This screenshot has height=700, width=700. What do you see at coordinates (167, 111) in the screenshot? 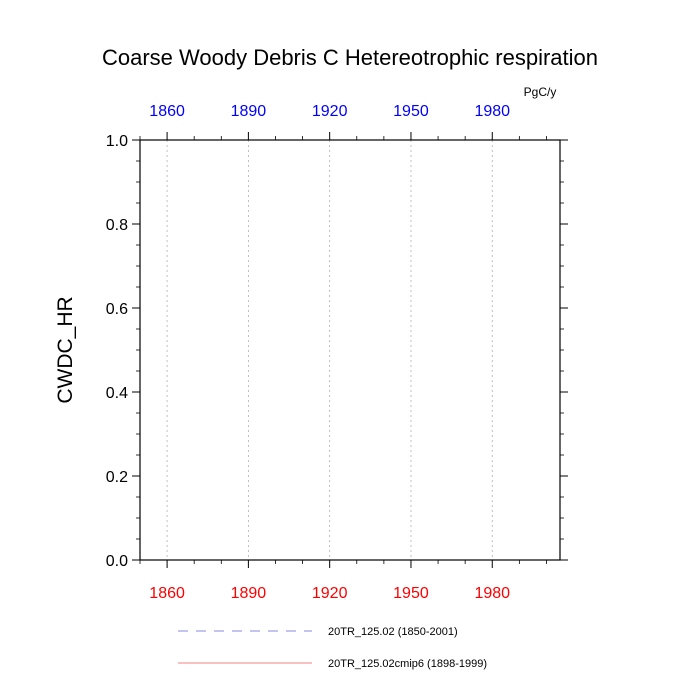
I see `x-tick-label-top: 1860` at bounding box center [167, 111].